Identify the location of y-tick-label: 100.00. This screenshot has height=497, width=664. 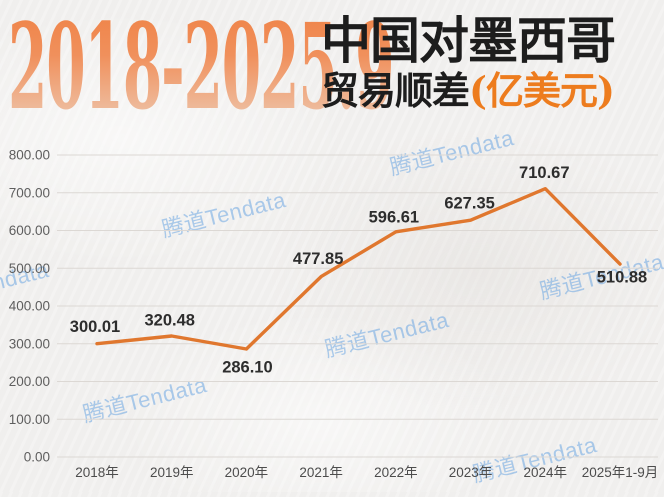
(29, 419).